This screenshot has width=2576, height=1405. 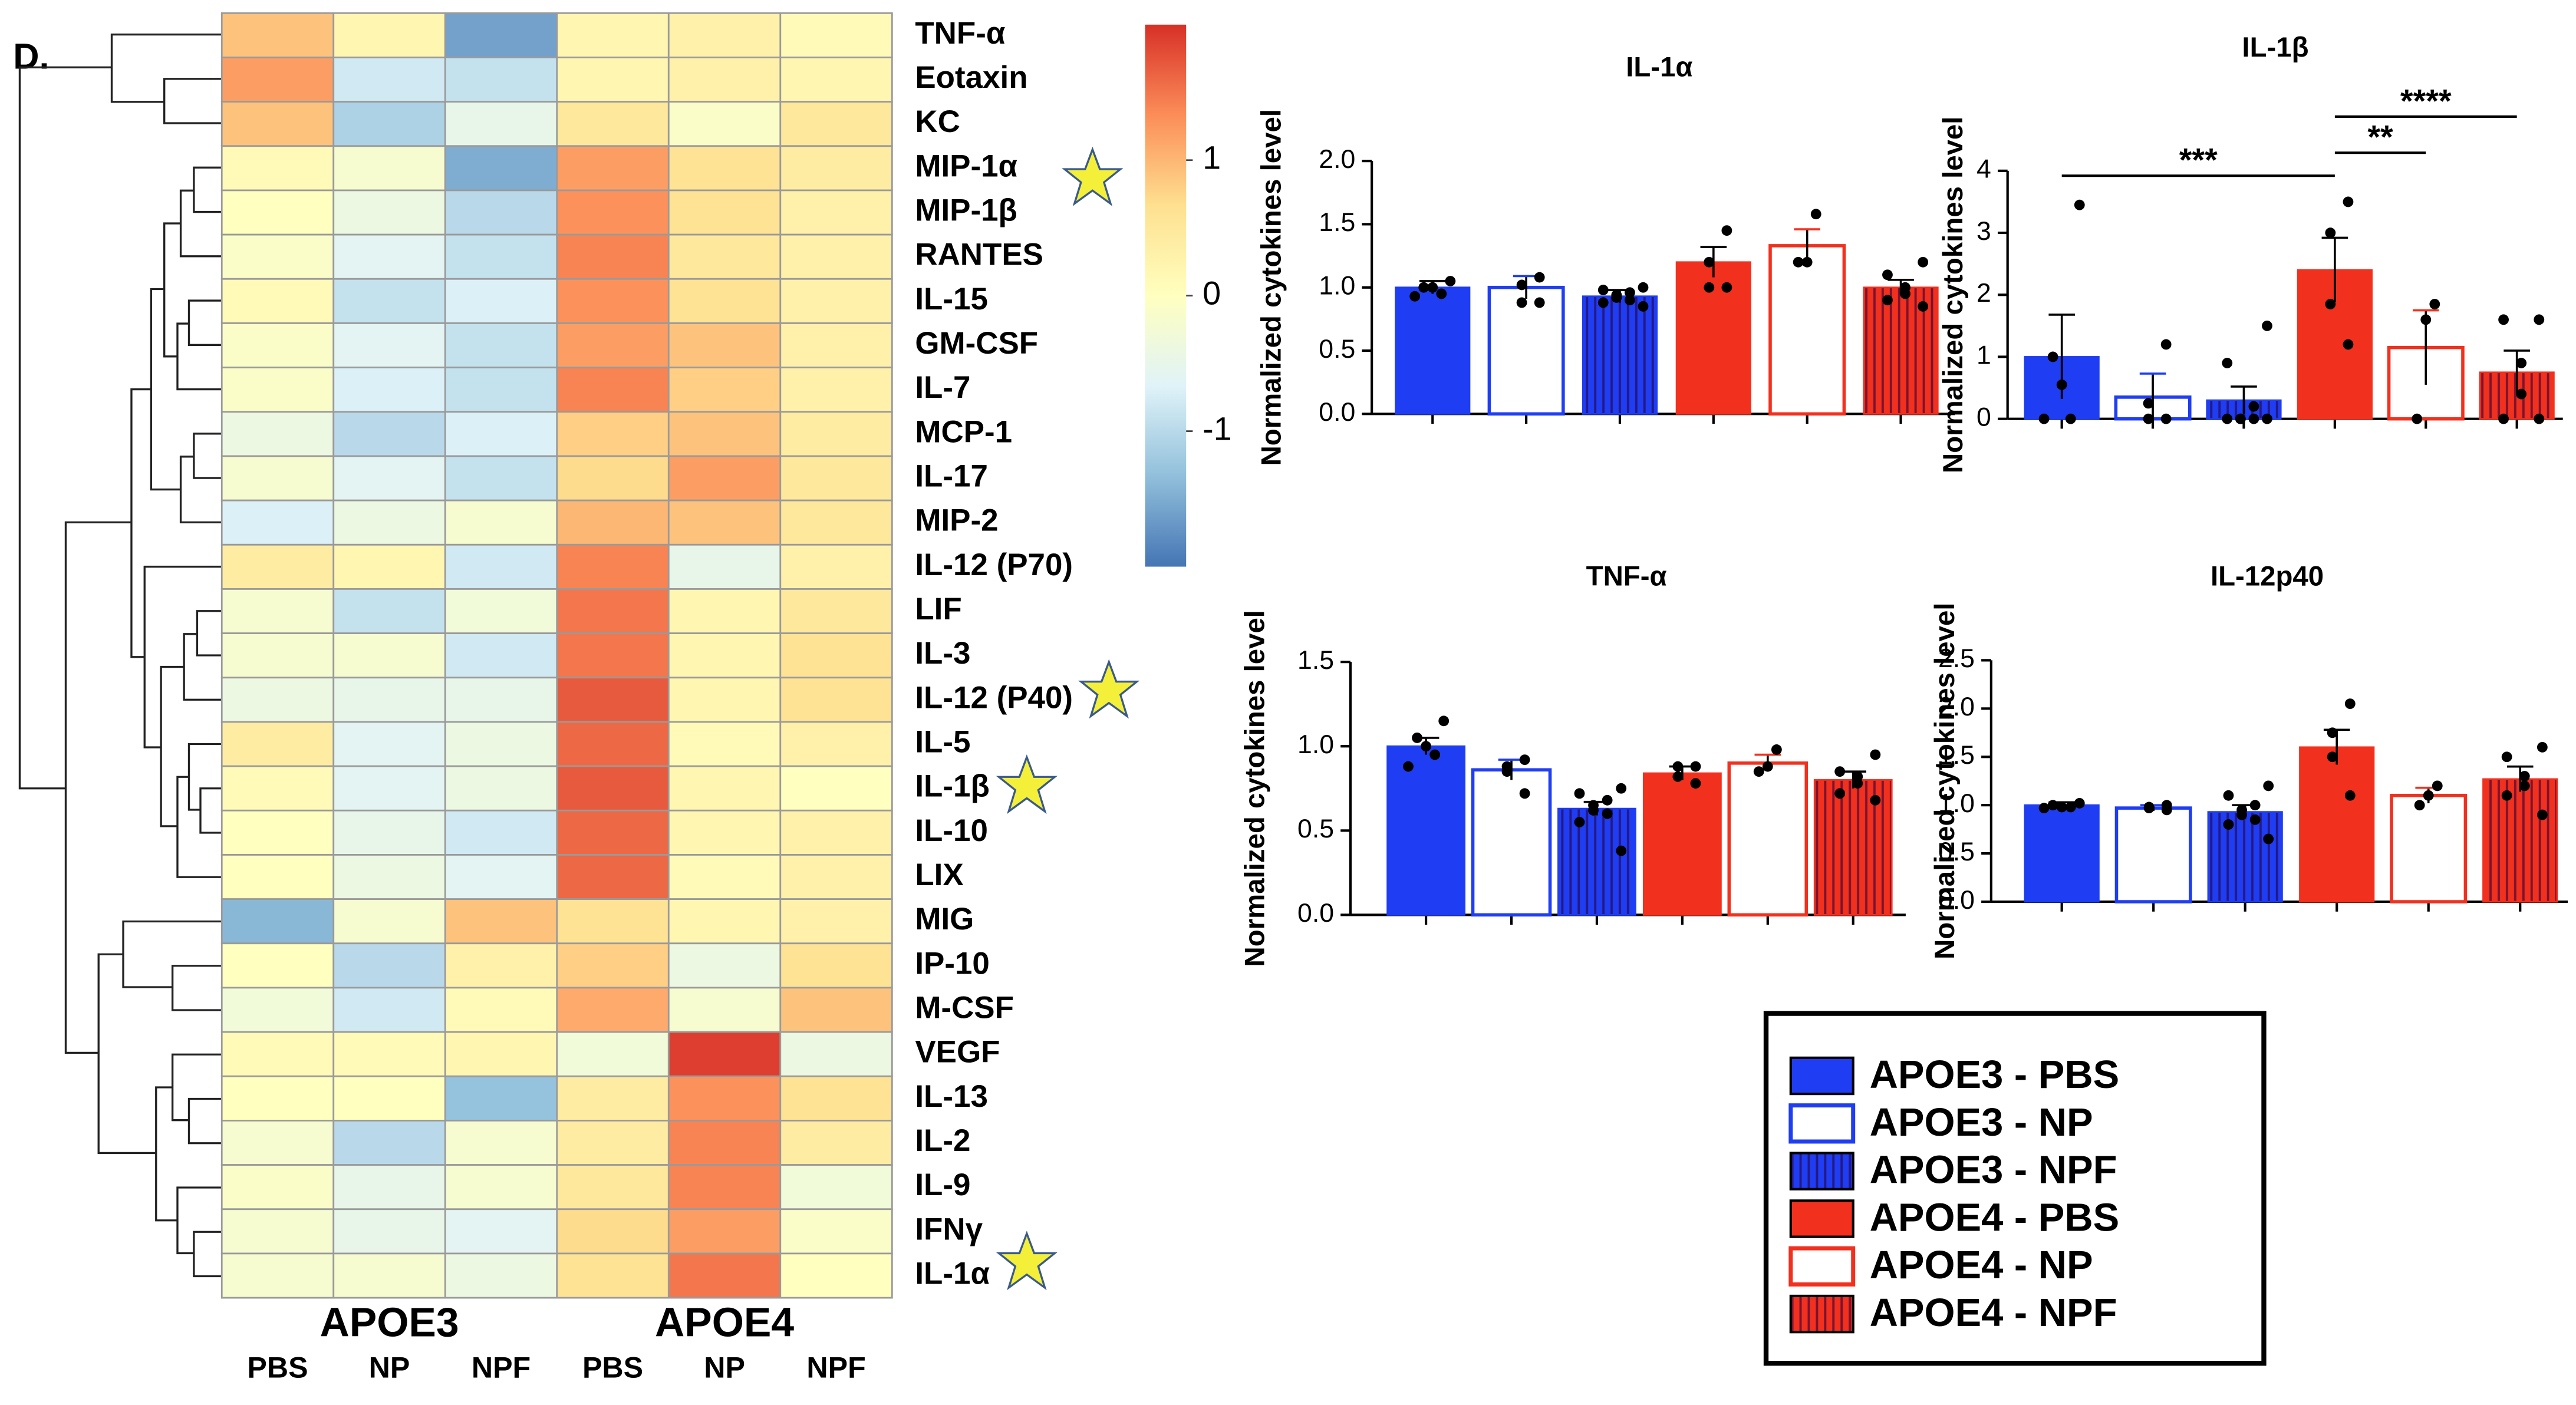 What do you see at coordinates (1166, 295) in the screenshot?
I see `colorbar` at bounding box center [1166, 295].